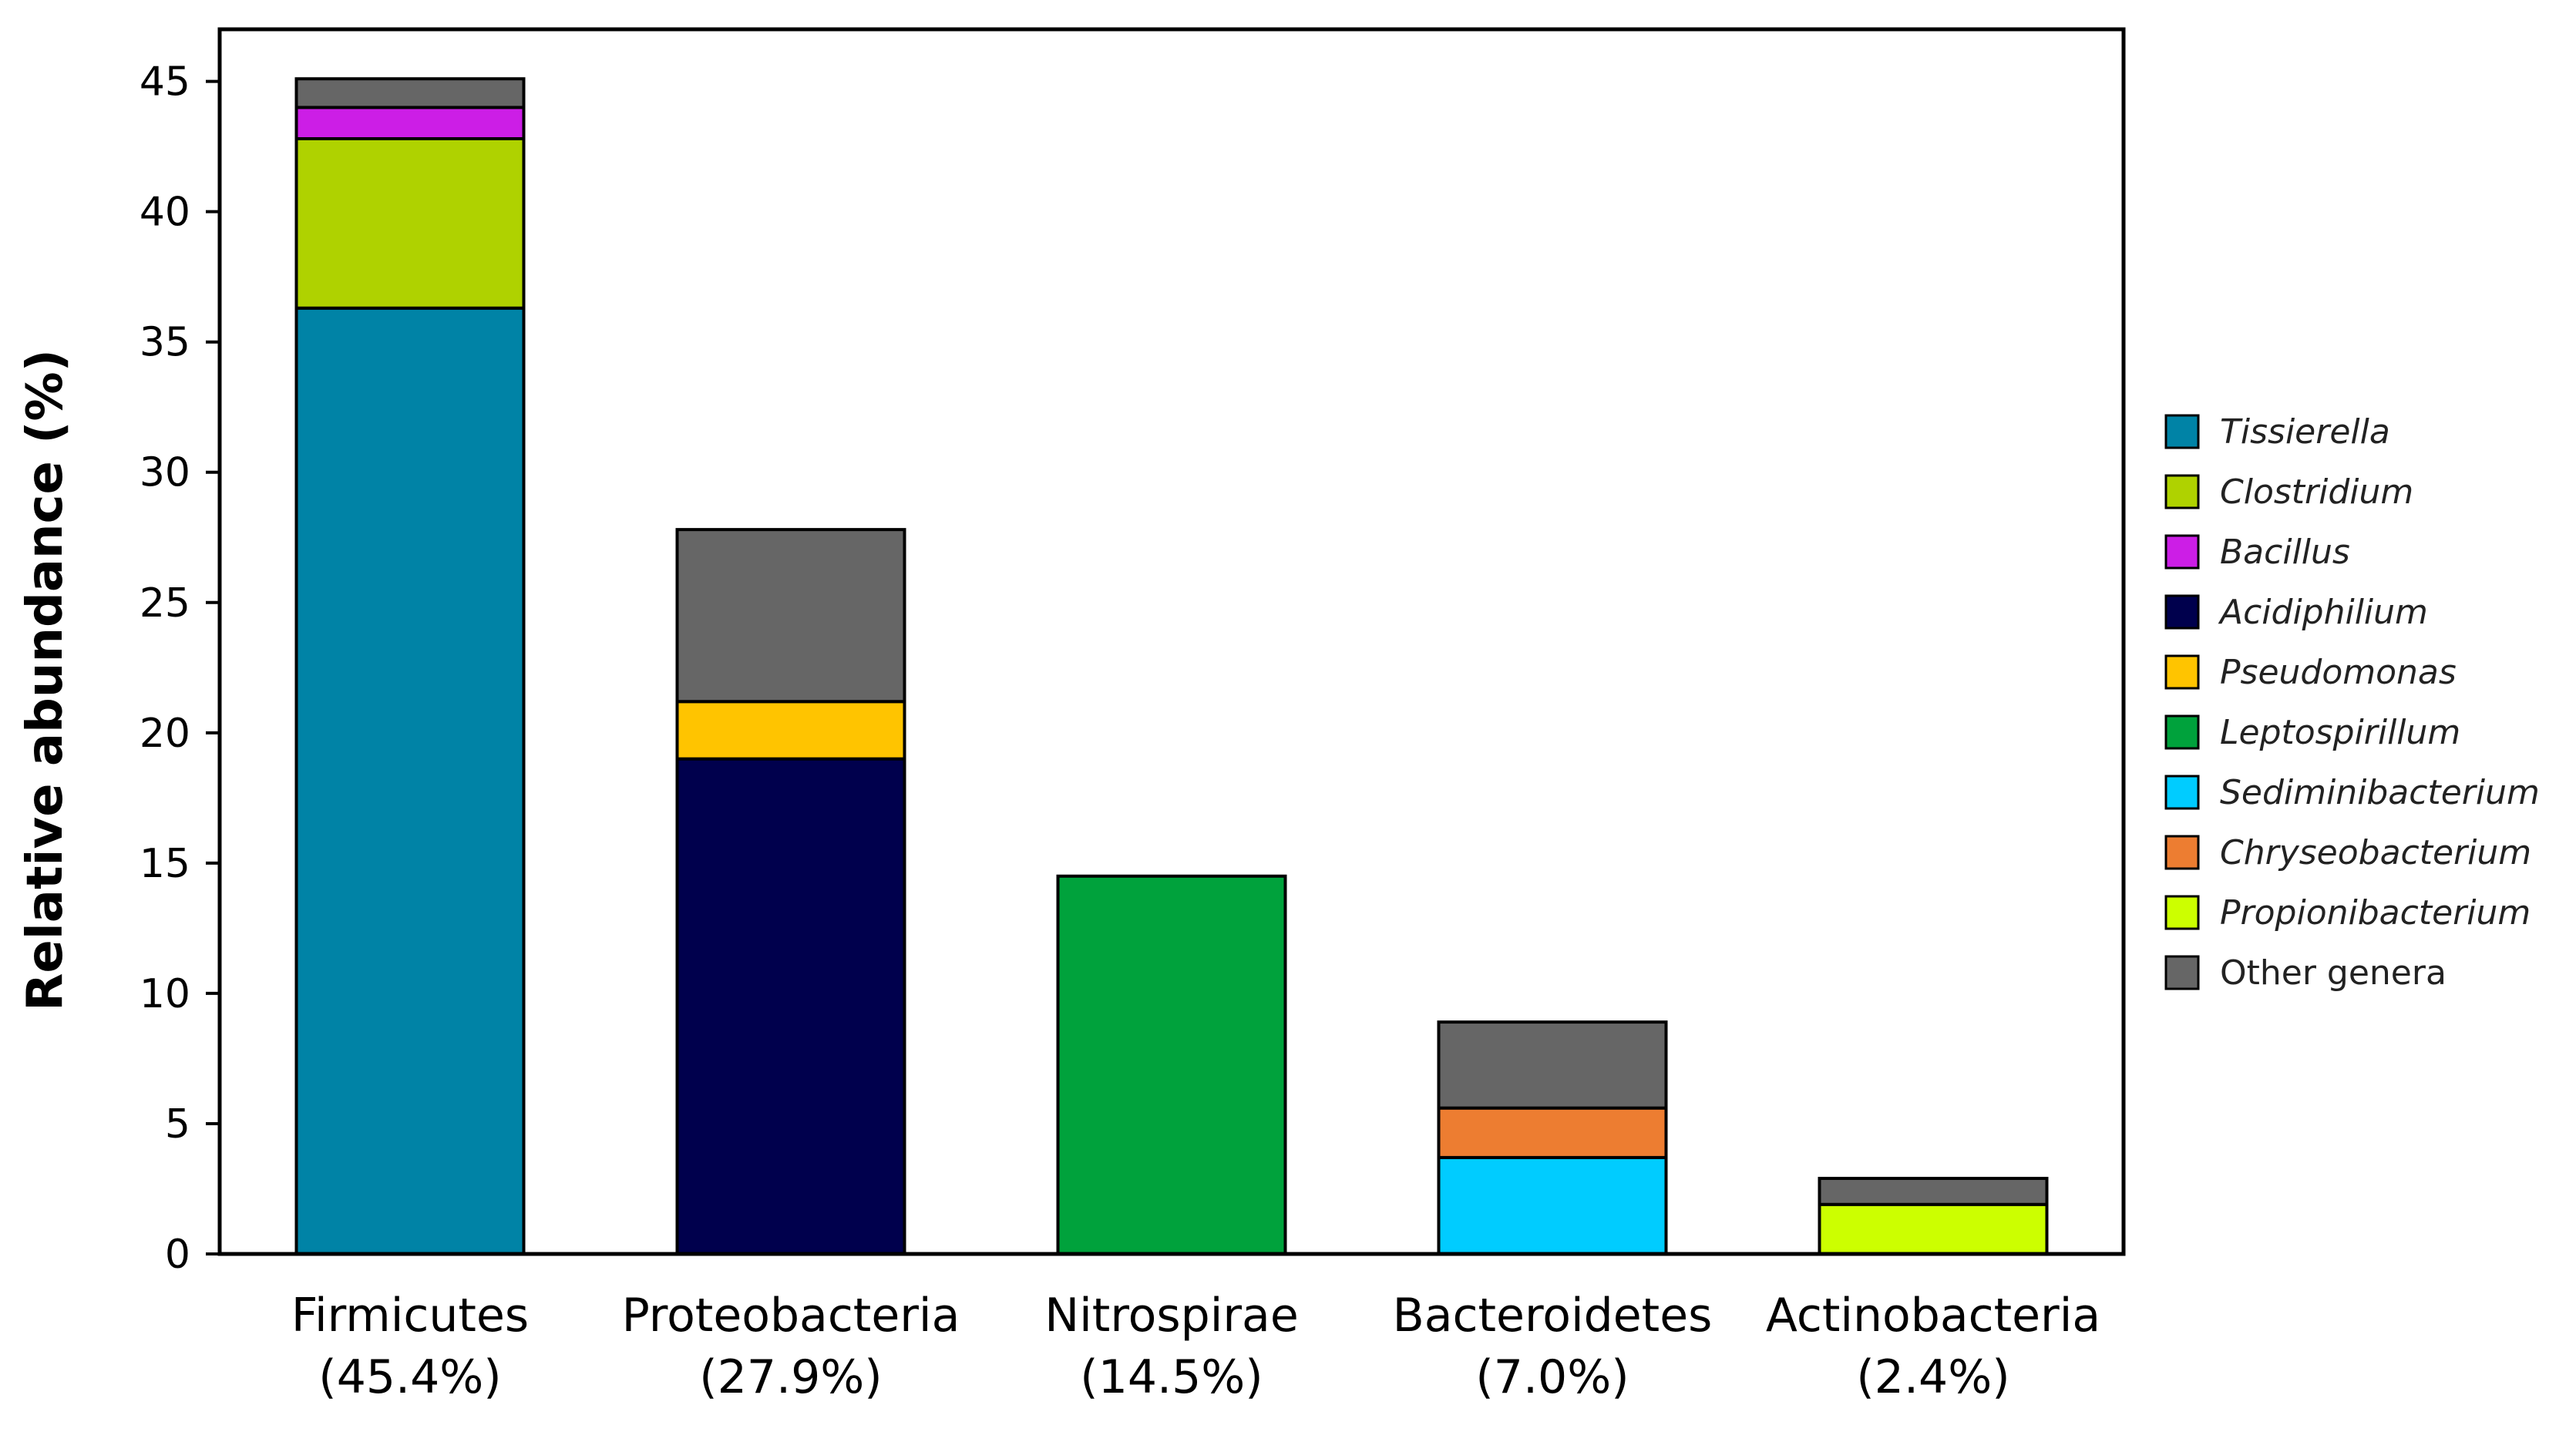  I want to click on legend-label: Leptospirillum, so click(2340, 732).